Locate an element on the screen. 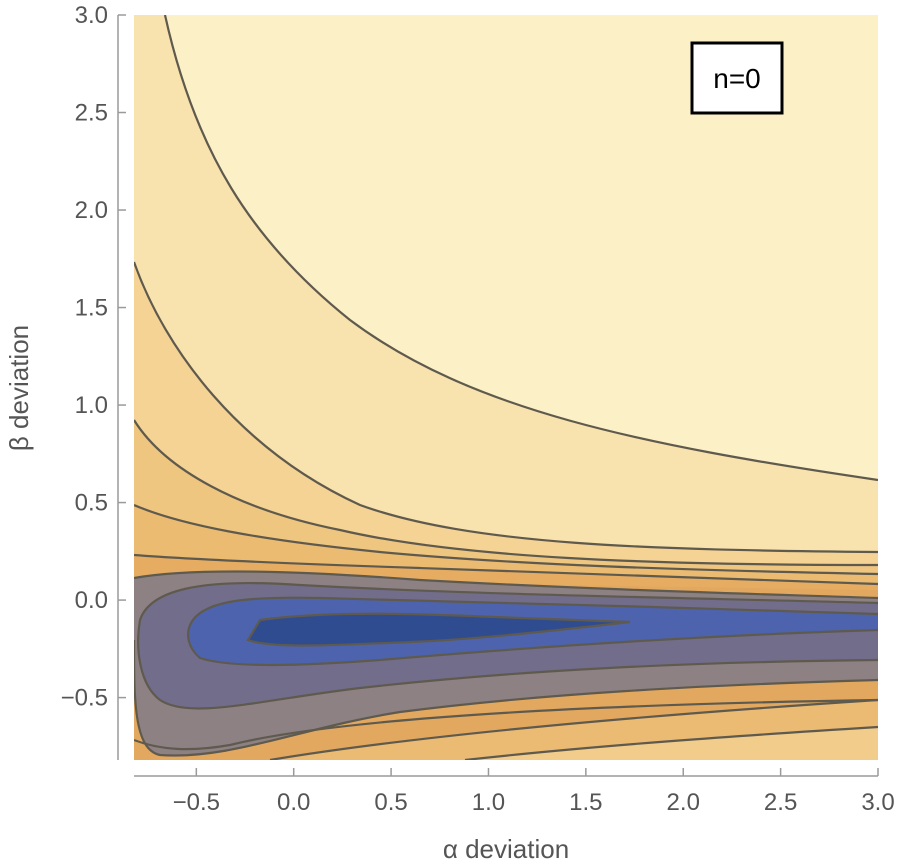 This screenshot has width=900, height=868. y-axis: −0.5 0.0 0.5 1.0 1.5 2.0 2.5 3.0 is located at coordinates (93, 357).